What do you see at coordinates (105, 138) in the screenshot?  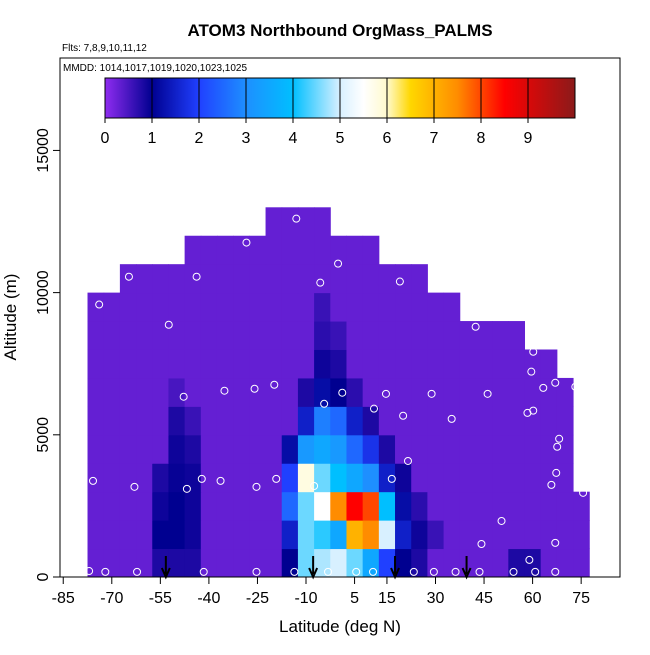 I see `colorbar-tick-label: 0` at bounding box center [105, 138].